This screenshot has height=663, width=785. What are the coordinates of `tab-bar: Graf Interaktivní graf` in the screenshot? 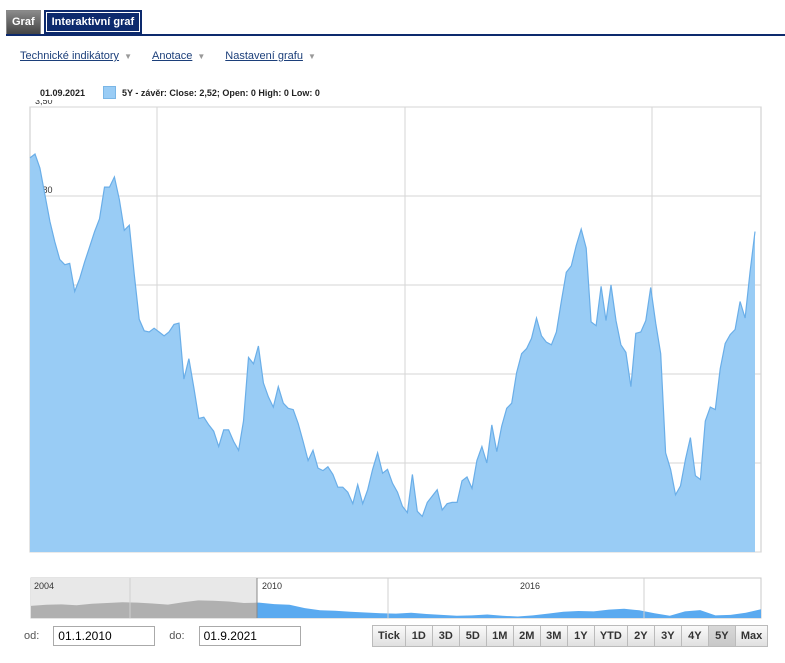 It's located at (74, 22).